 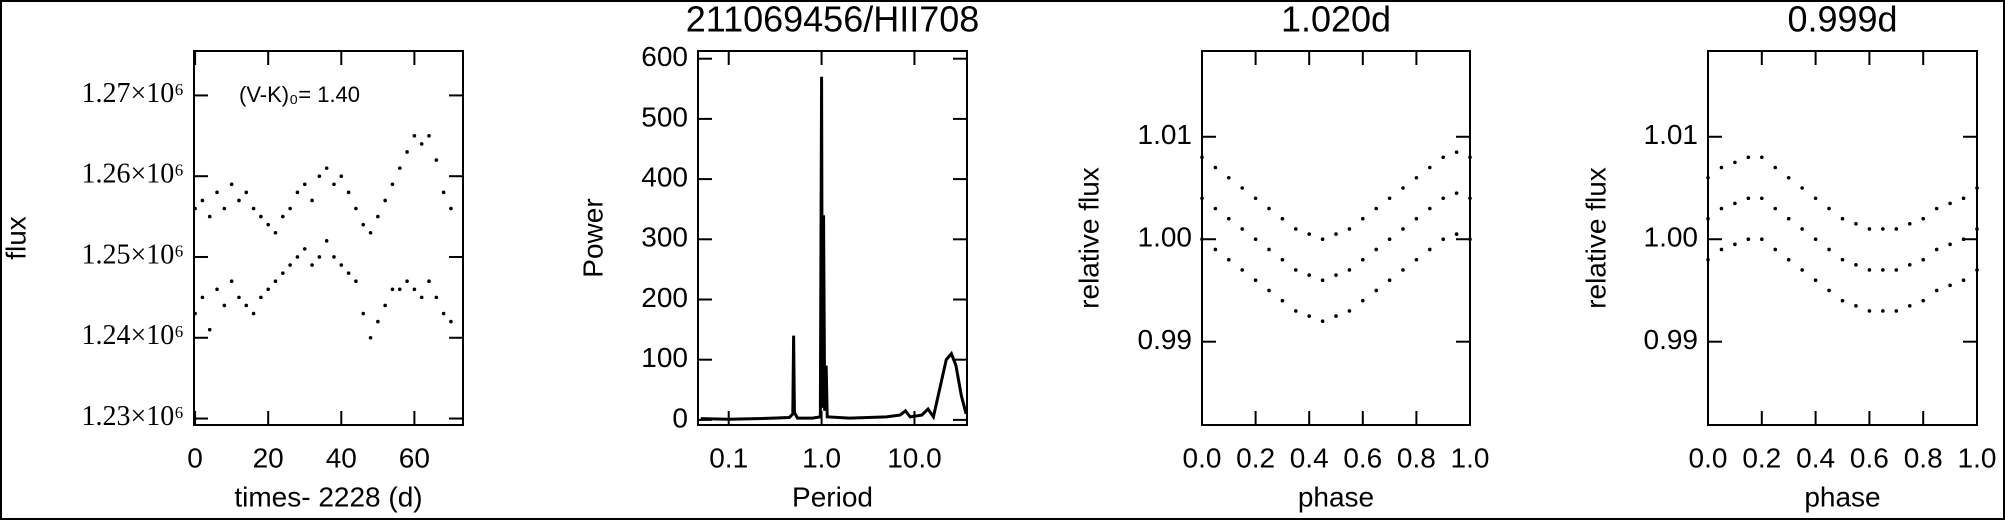 What do you see at coordinates (834, 248) in the screenshot?
I see `periodogram-line` at bounding box center [834, 248].